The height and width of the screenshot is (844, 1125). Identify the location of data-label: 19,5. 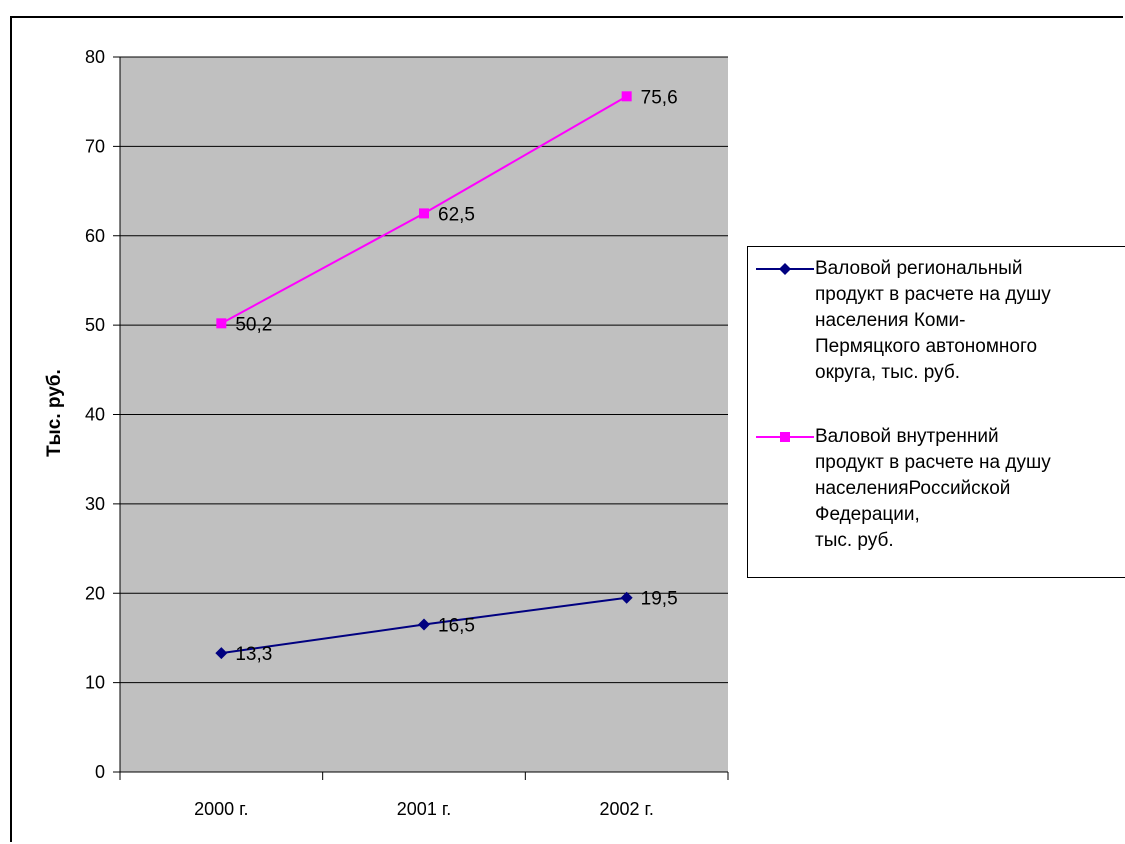
(659, 599).